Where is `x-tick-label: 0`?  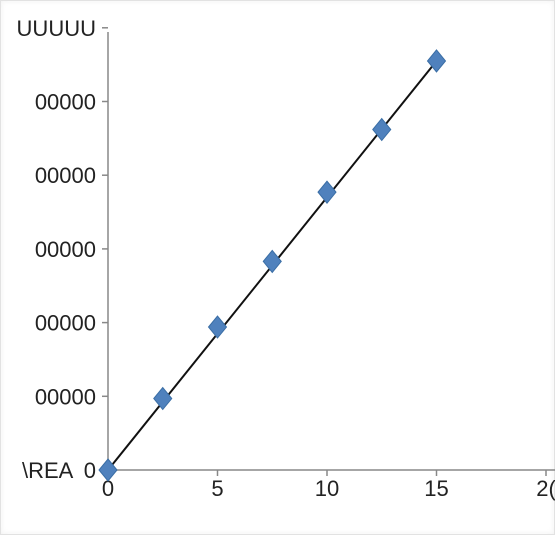 x-tick-label: 0 is located at coordinates (108, 488).